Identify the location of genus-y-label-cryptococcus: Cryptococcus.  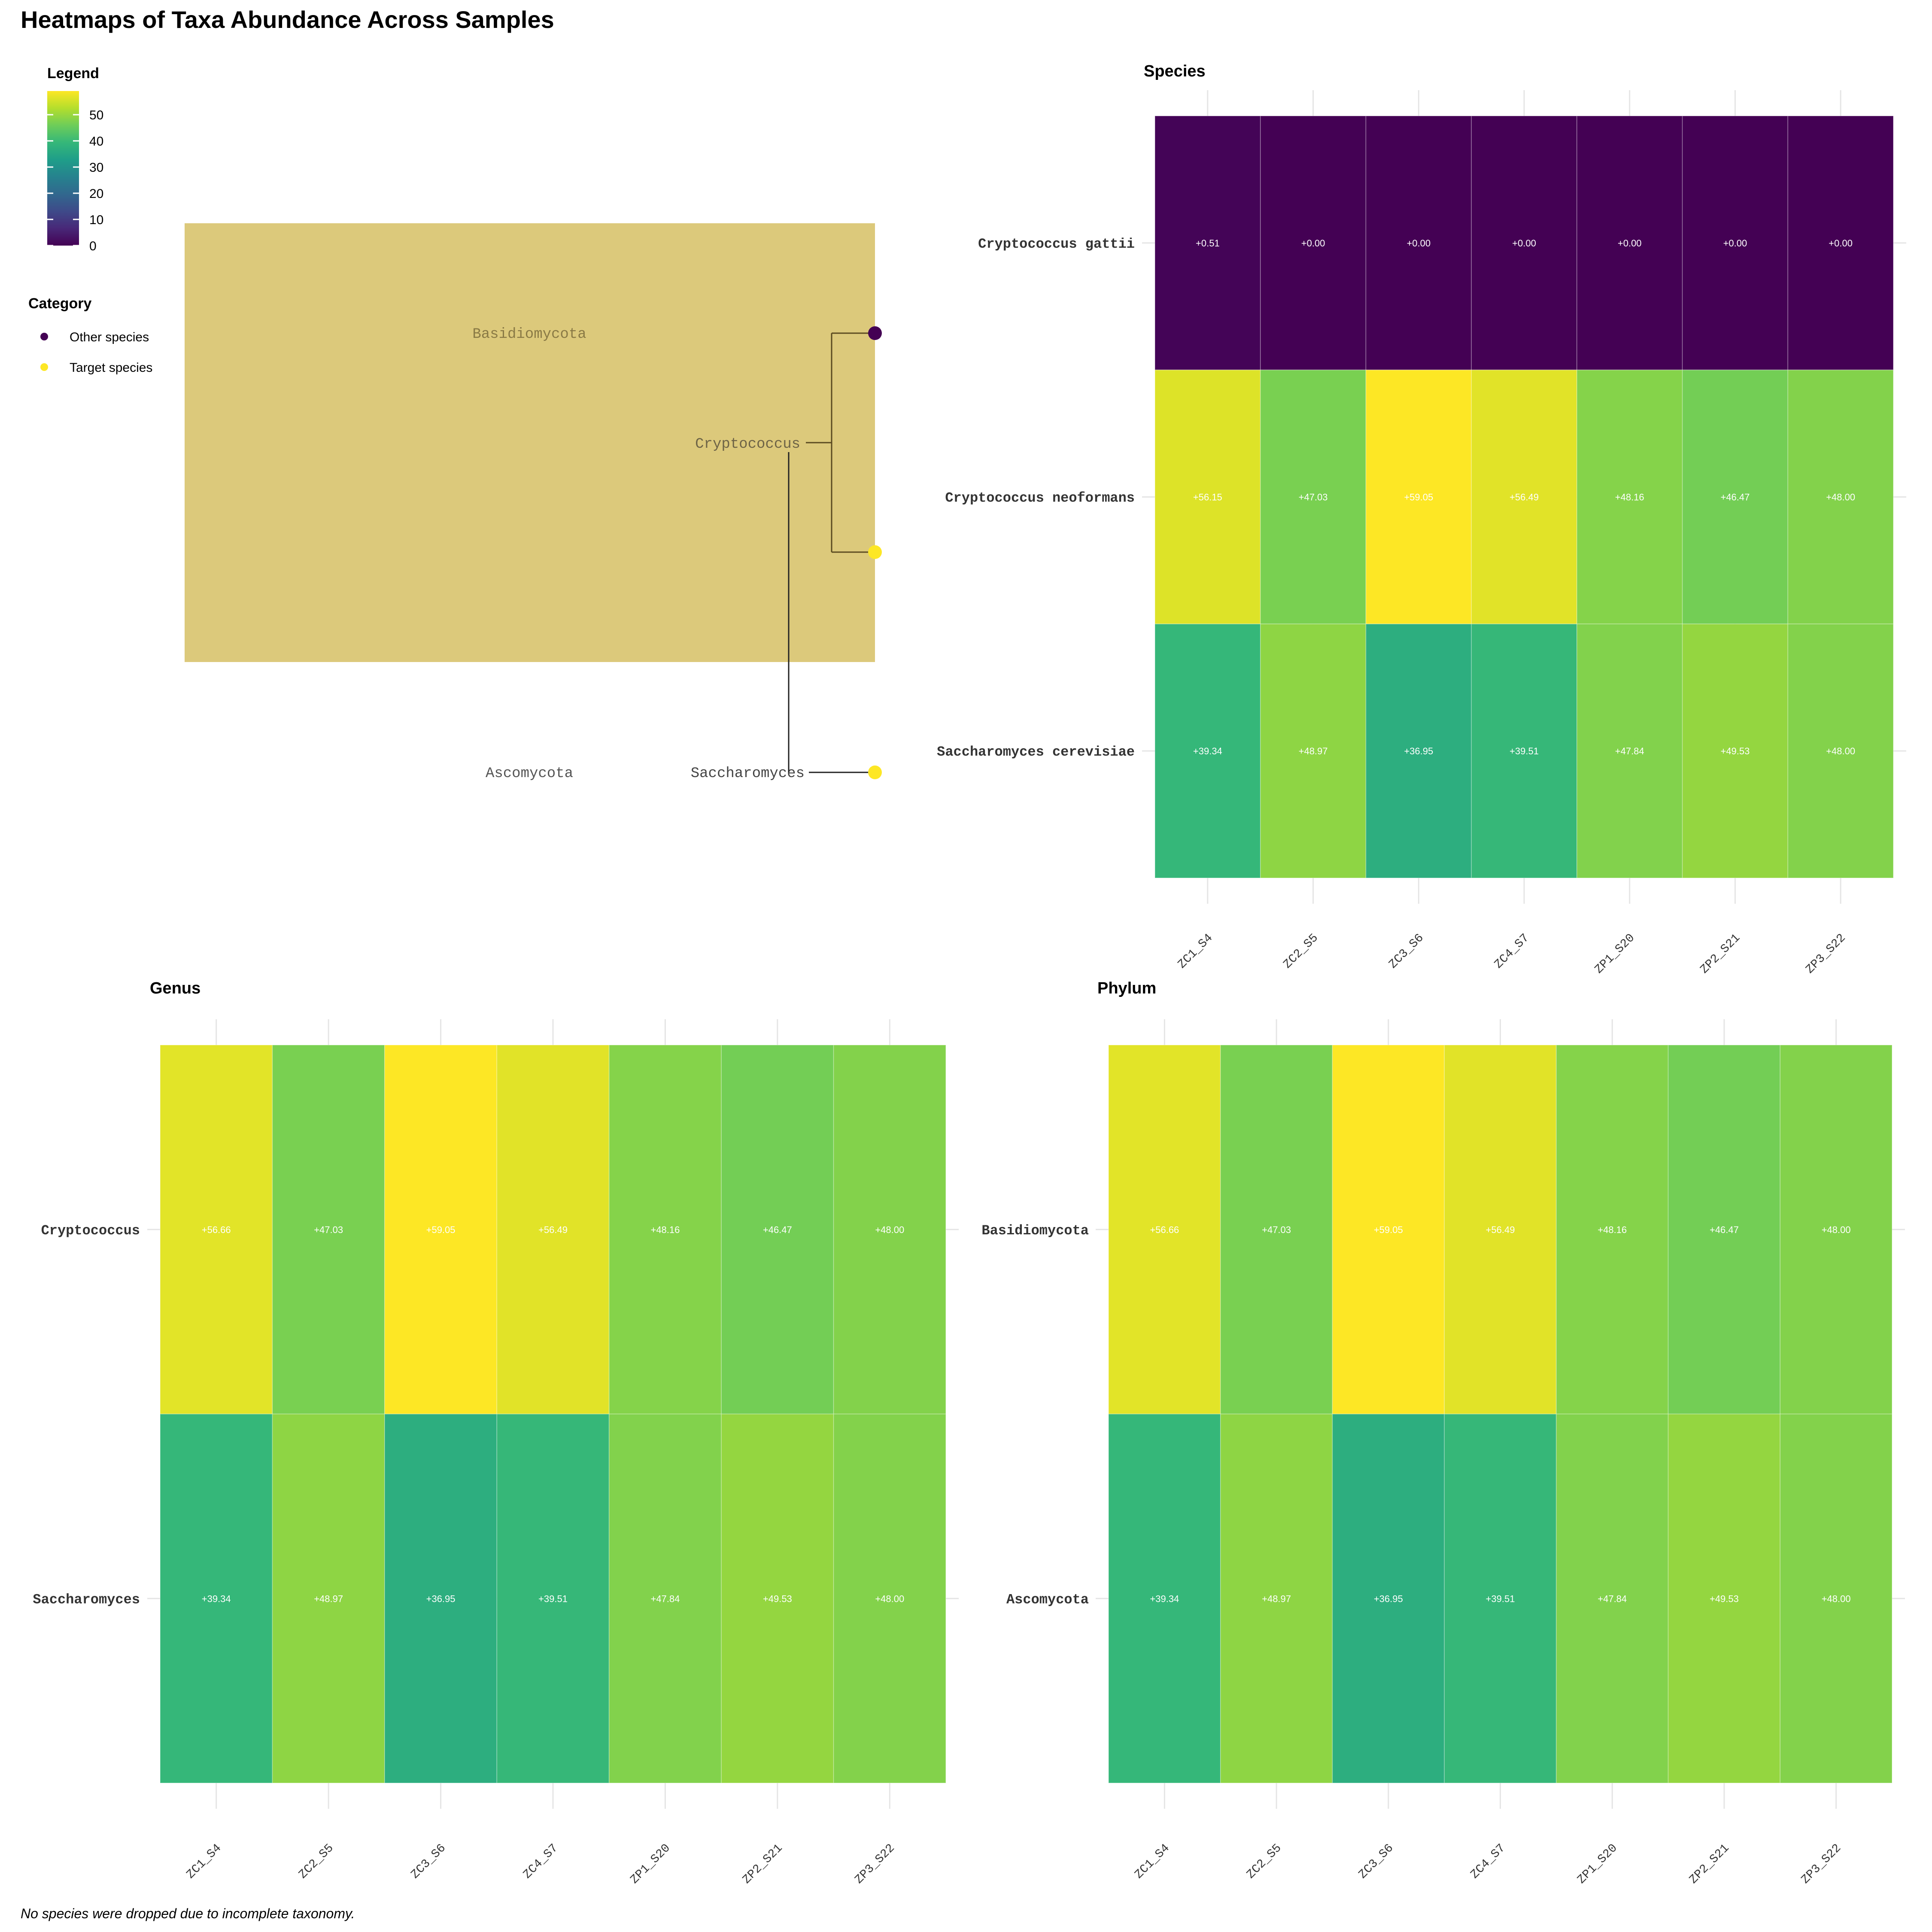
(90, 1231).